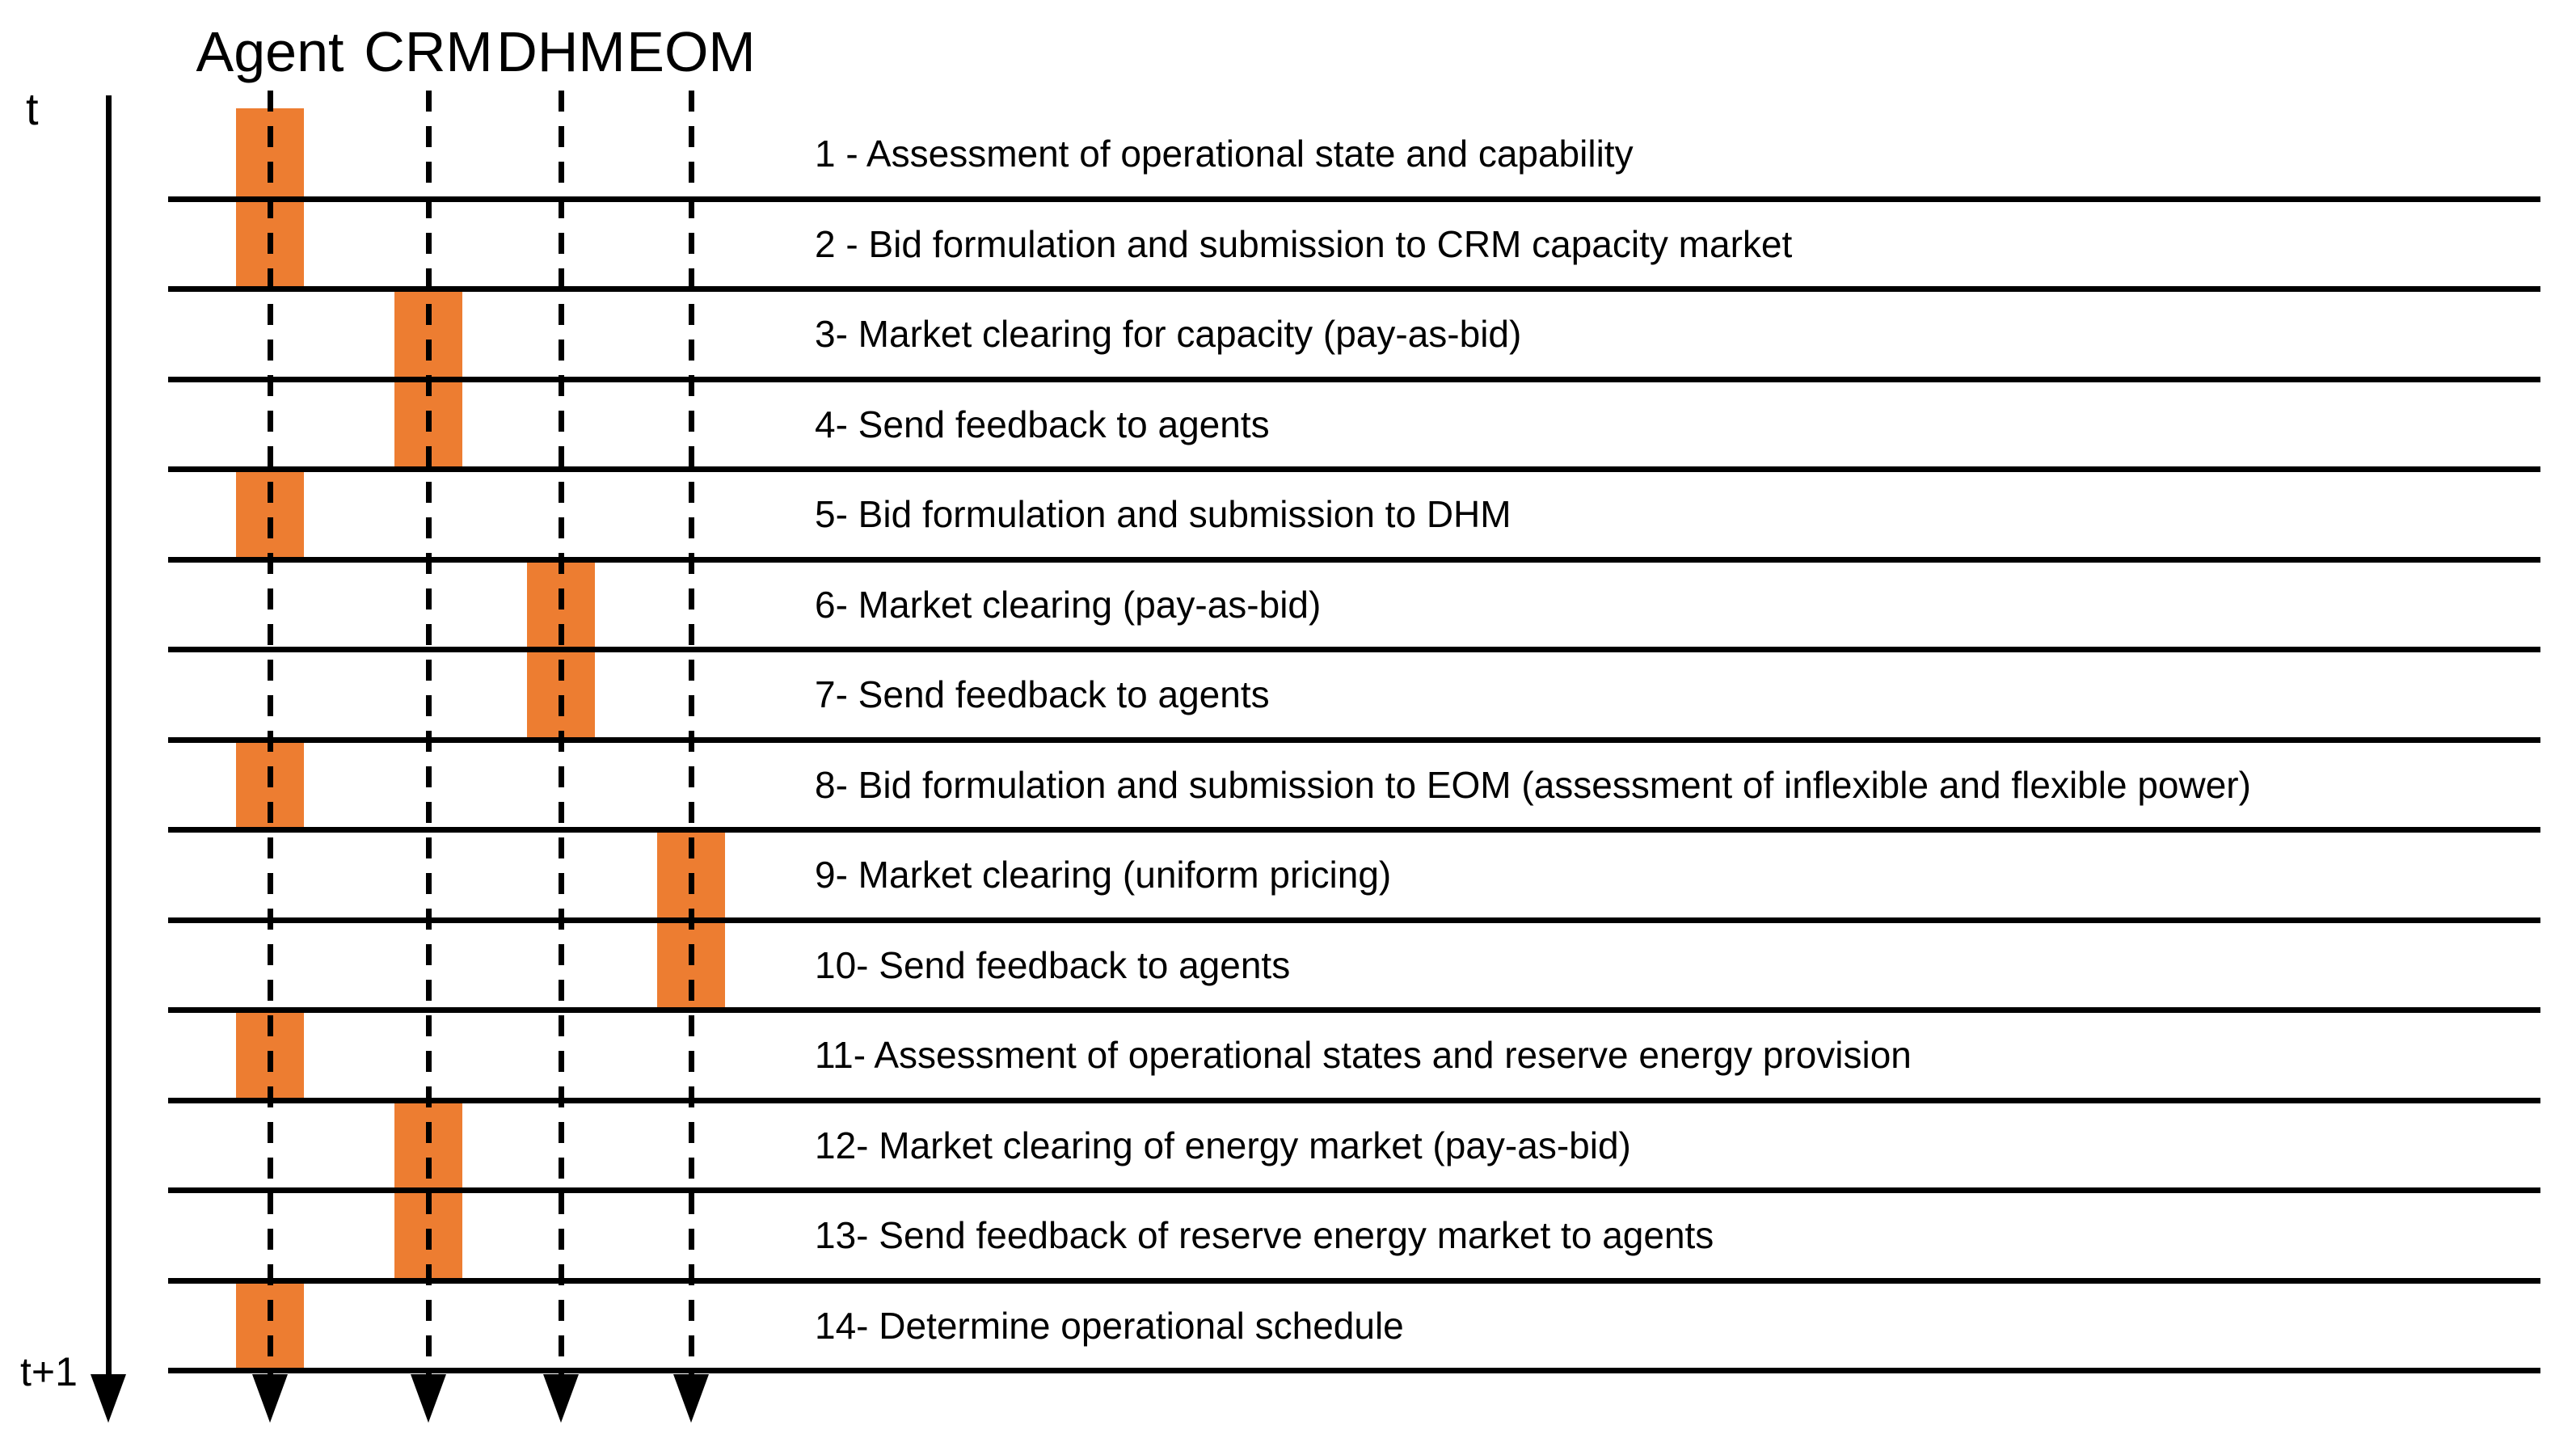  Describe the element at coordinates (428, 51) in the screenshot. I see `lane-header-crm: CRM` at that location.